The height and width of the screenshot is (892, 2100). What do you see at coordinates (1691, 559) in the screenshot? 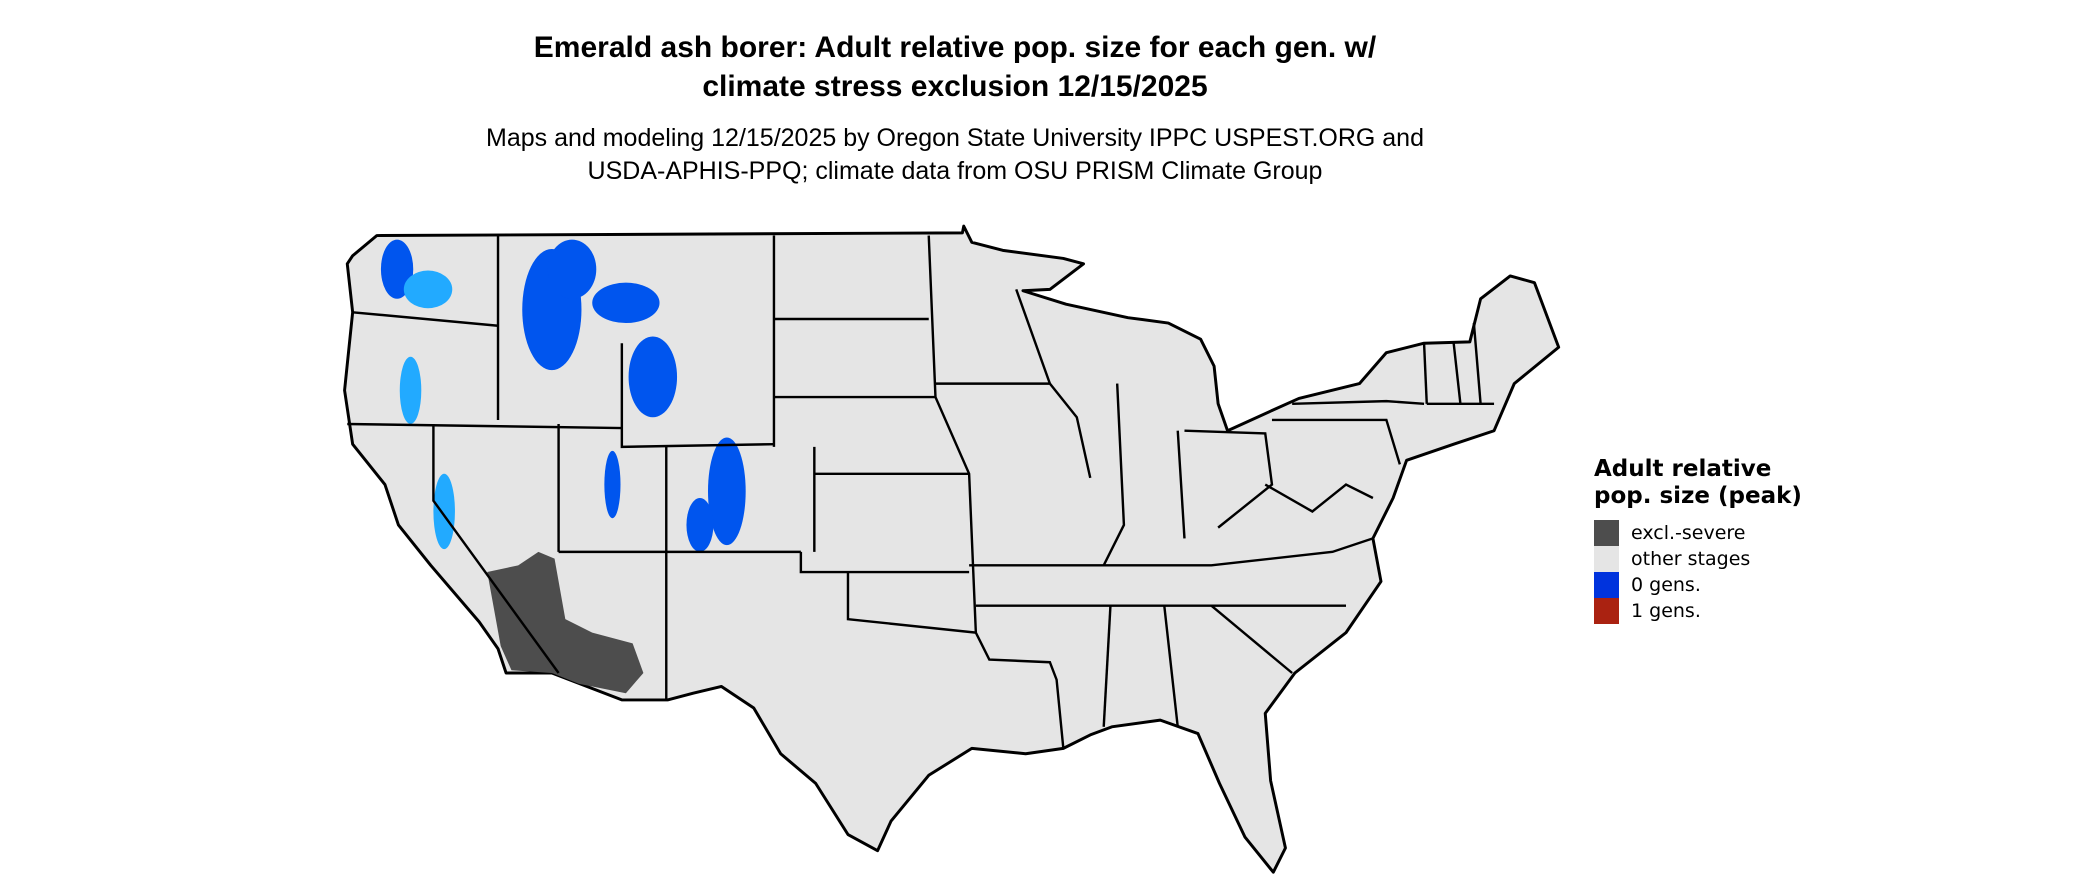
I see `legend-label: other stages` at bounding box center [1691, 559].